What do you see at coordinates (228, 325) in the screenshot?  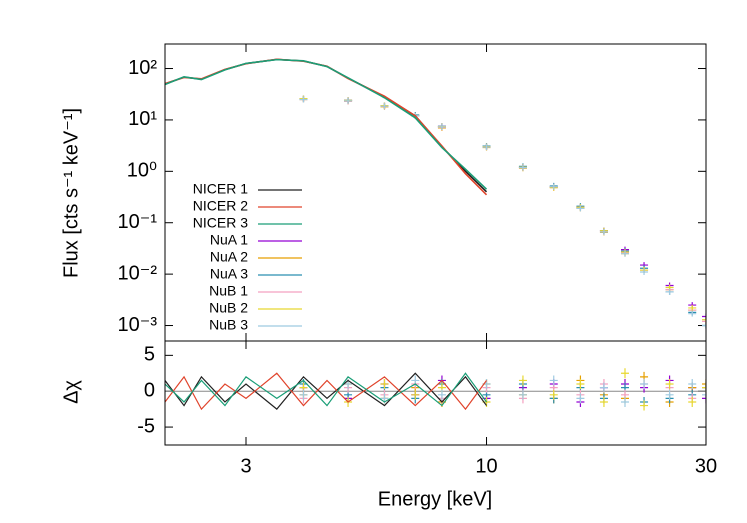 I see `legend-label: NuB 3` at bounding box center [228, 325].